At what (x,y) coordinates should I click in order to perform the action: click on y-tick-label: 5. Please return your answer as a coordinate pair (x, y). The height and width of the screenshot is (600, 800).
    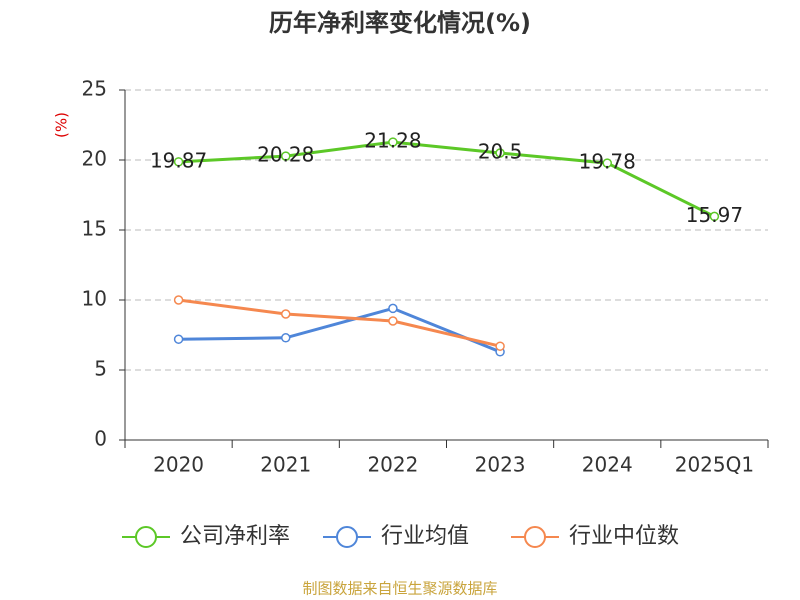
    Looking at the image, I should click on (100, 369).